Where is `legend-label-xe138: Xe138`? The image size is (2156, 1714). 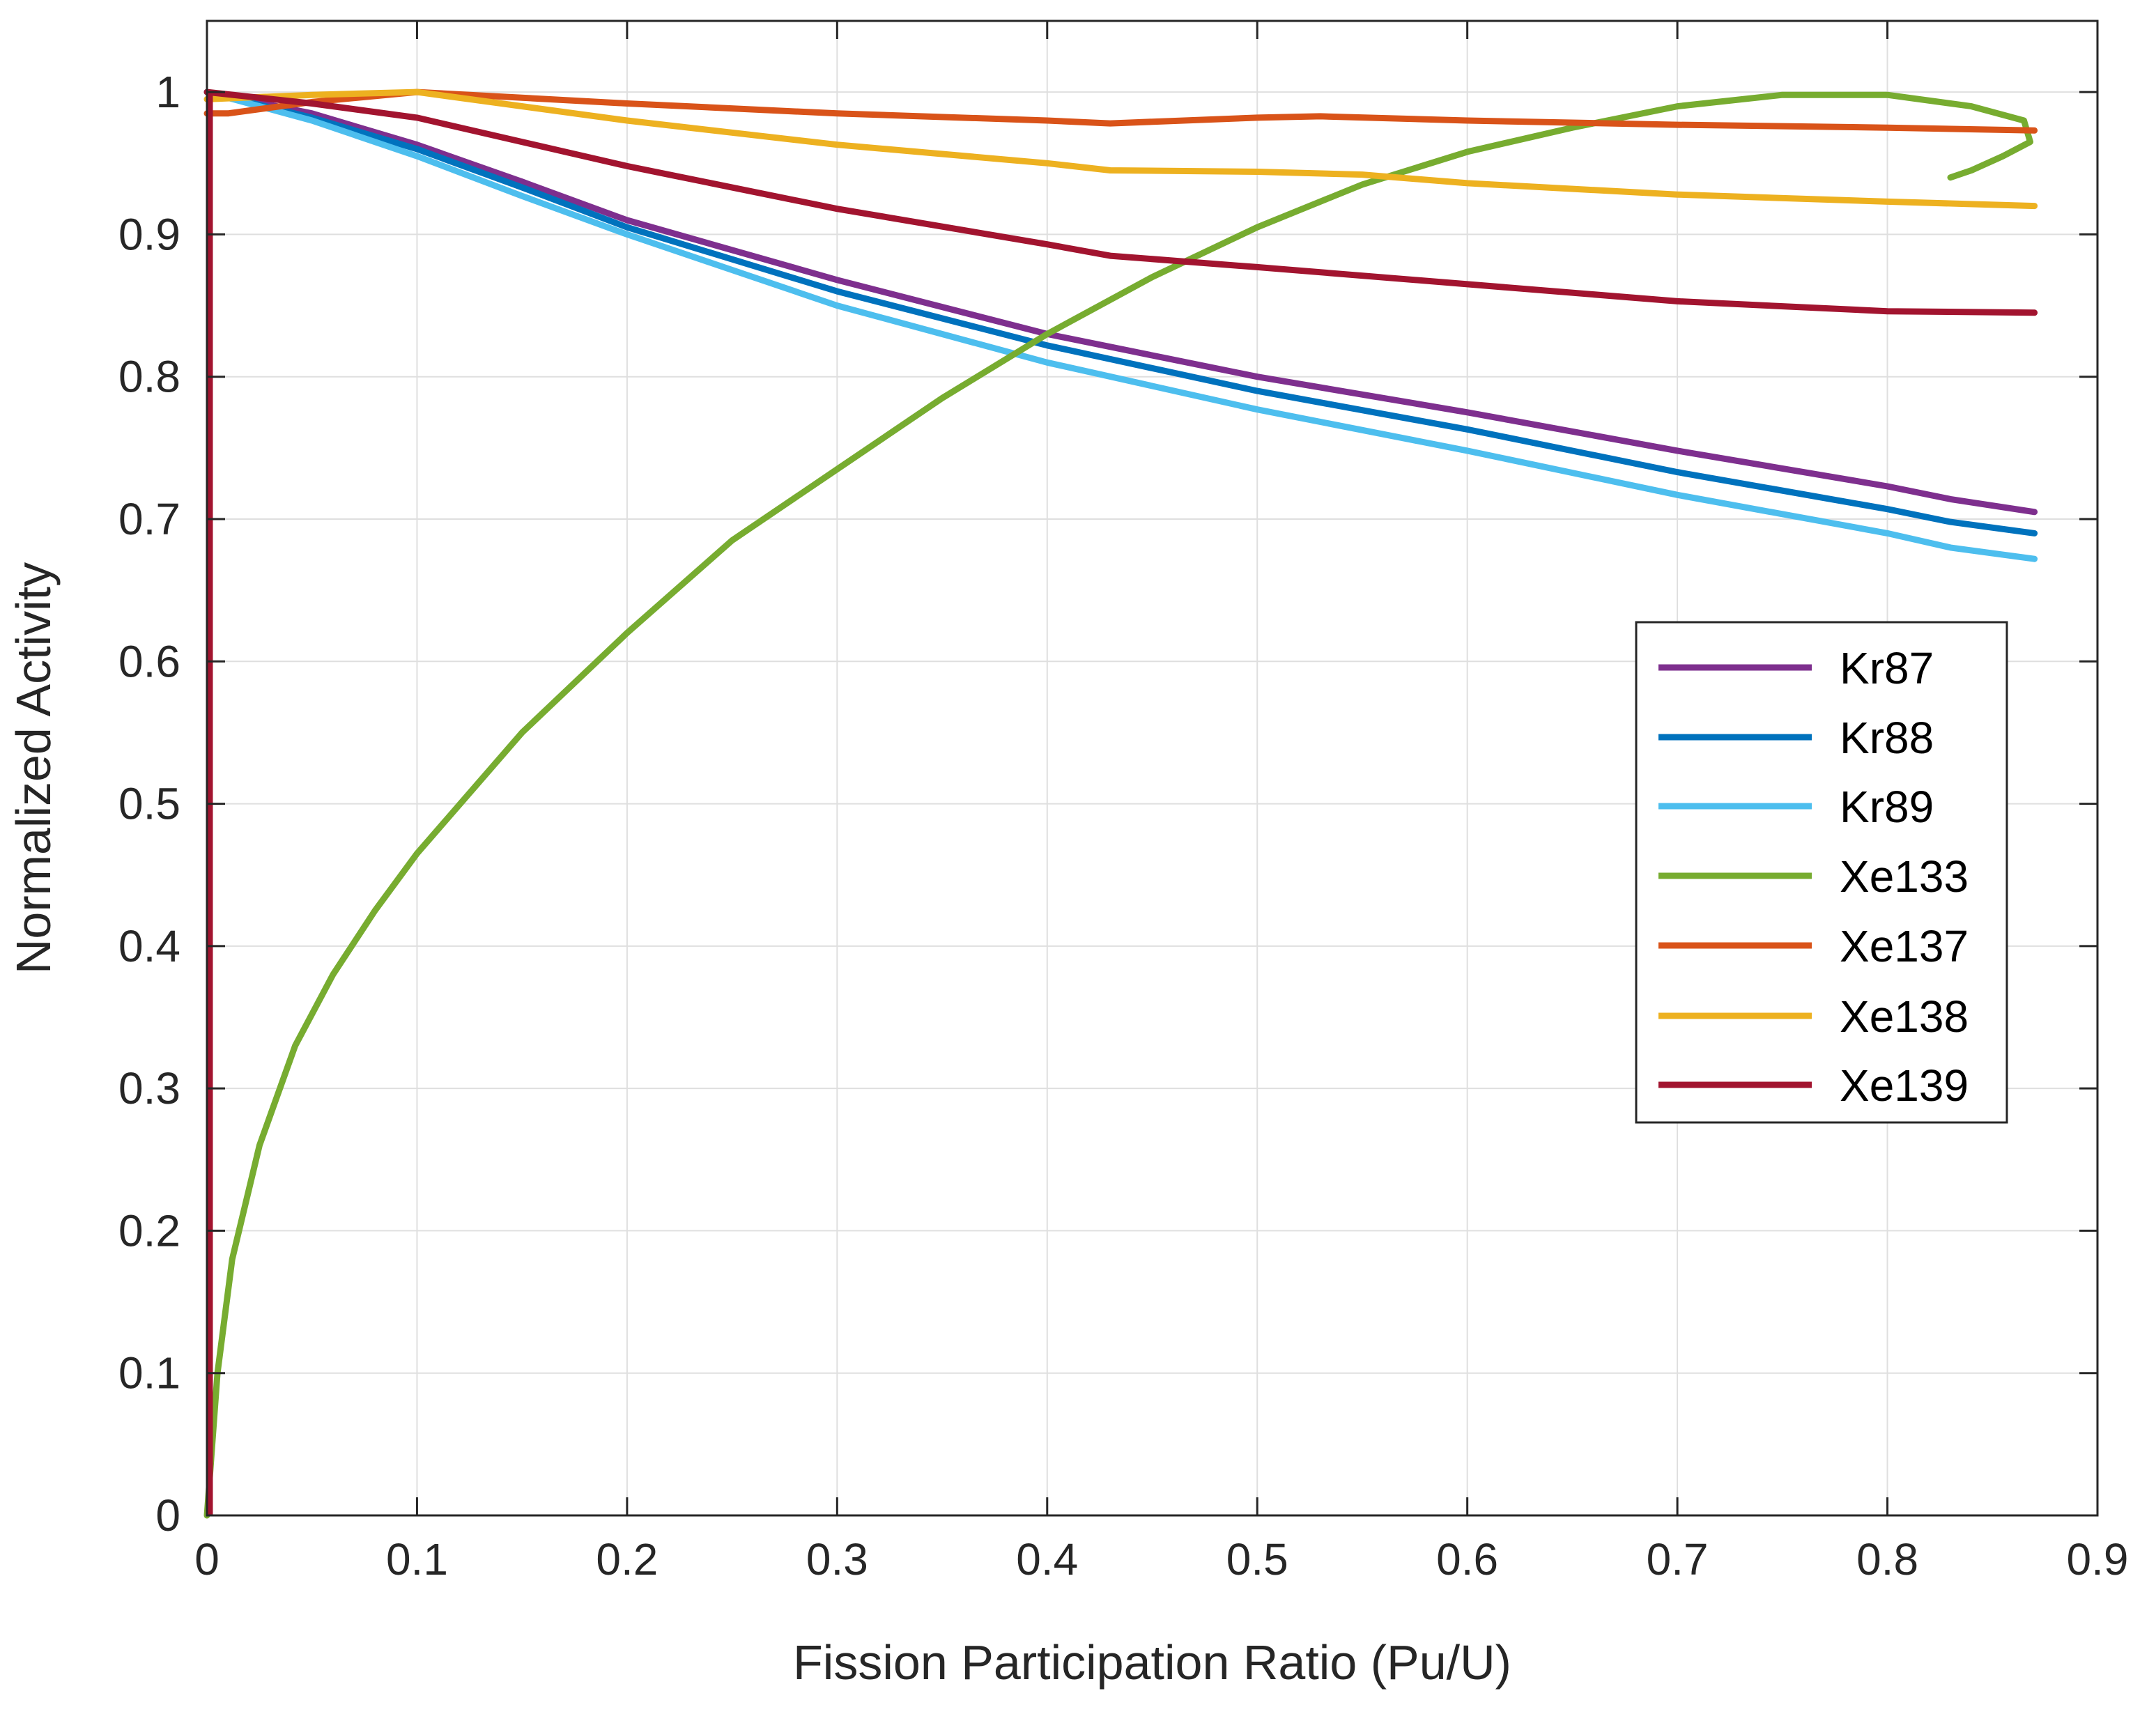
legend-label-xe138: Xe138 is located at coordinates (1905, 1016).